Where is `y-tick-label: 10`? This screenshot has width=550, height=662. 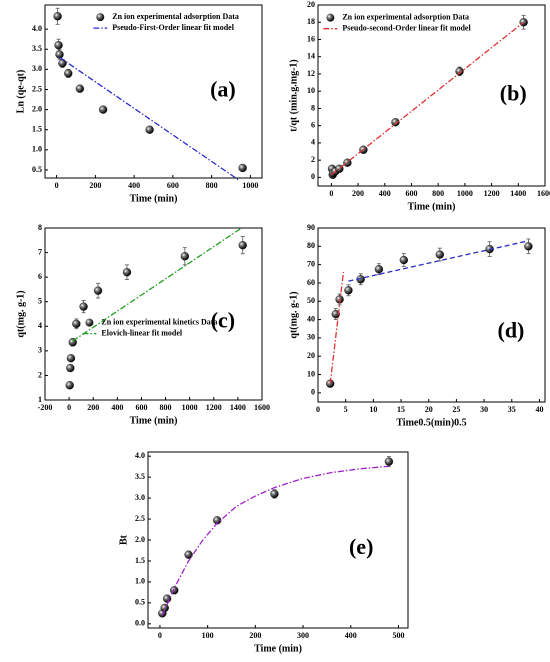
y-tick-label: 10 is located at coordinates (311, 90).